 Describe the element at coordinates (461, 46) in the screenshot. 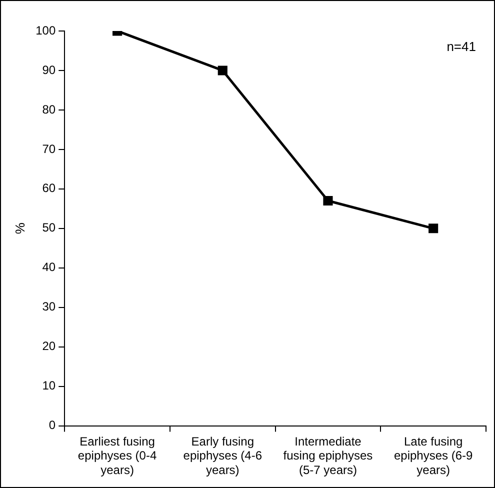

I see `annotation: n=41` at that location.